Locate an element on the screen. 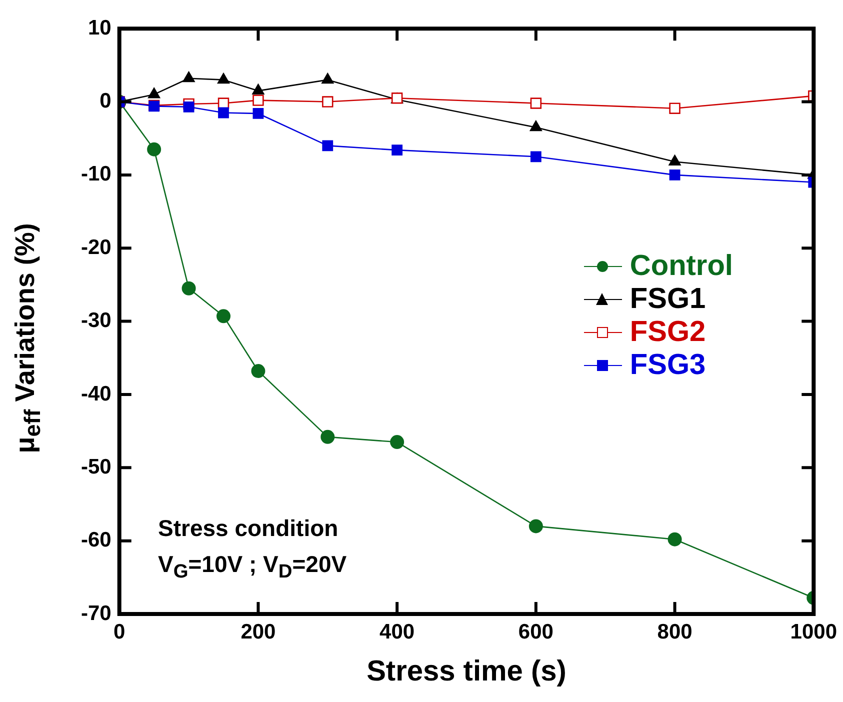 Image resolution: width=843 pixels, height=702 pixels. legend-label: FSG1 is located at coordinates (668, 299).